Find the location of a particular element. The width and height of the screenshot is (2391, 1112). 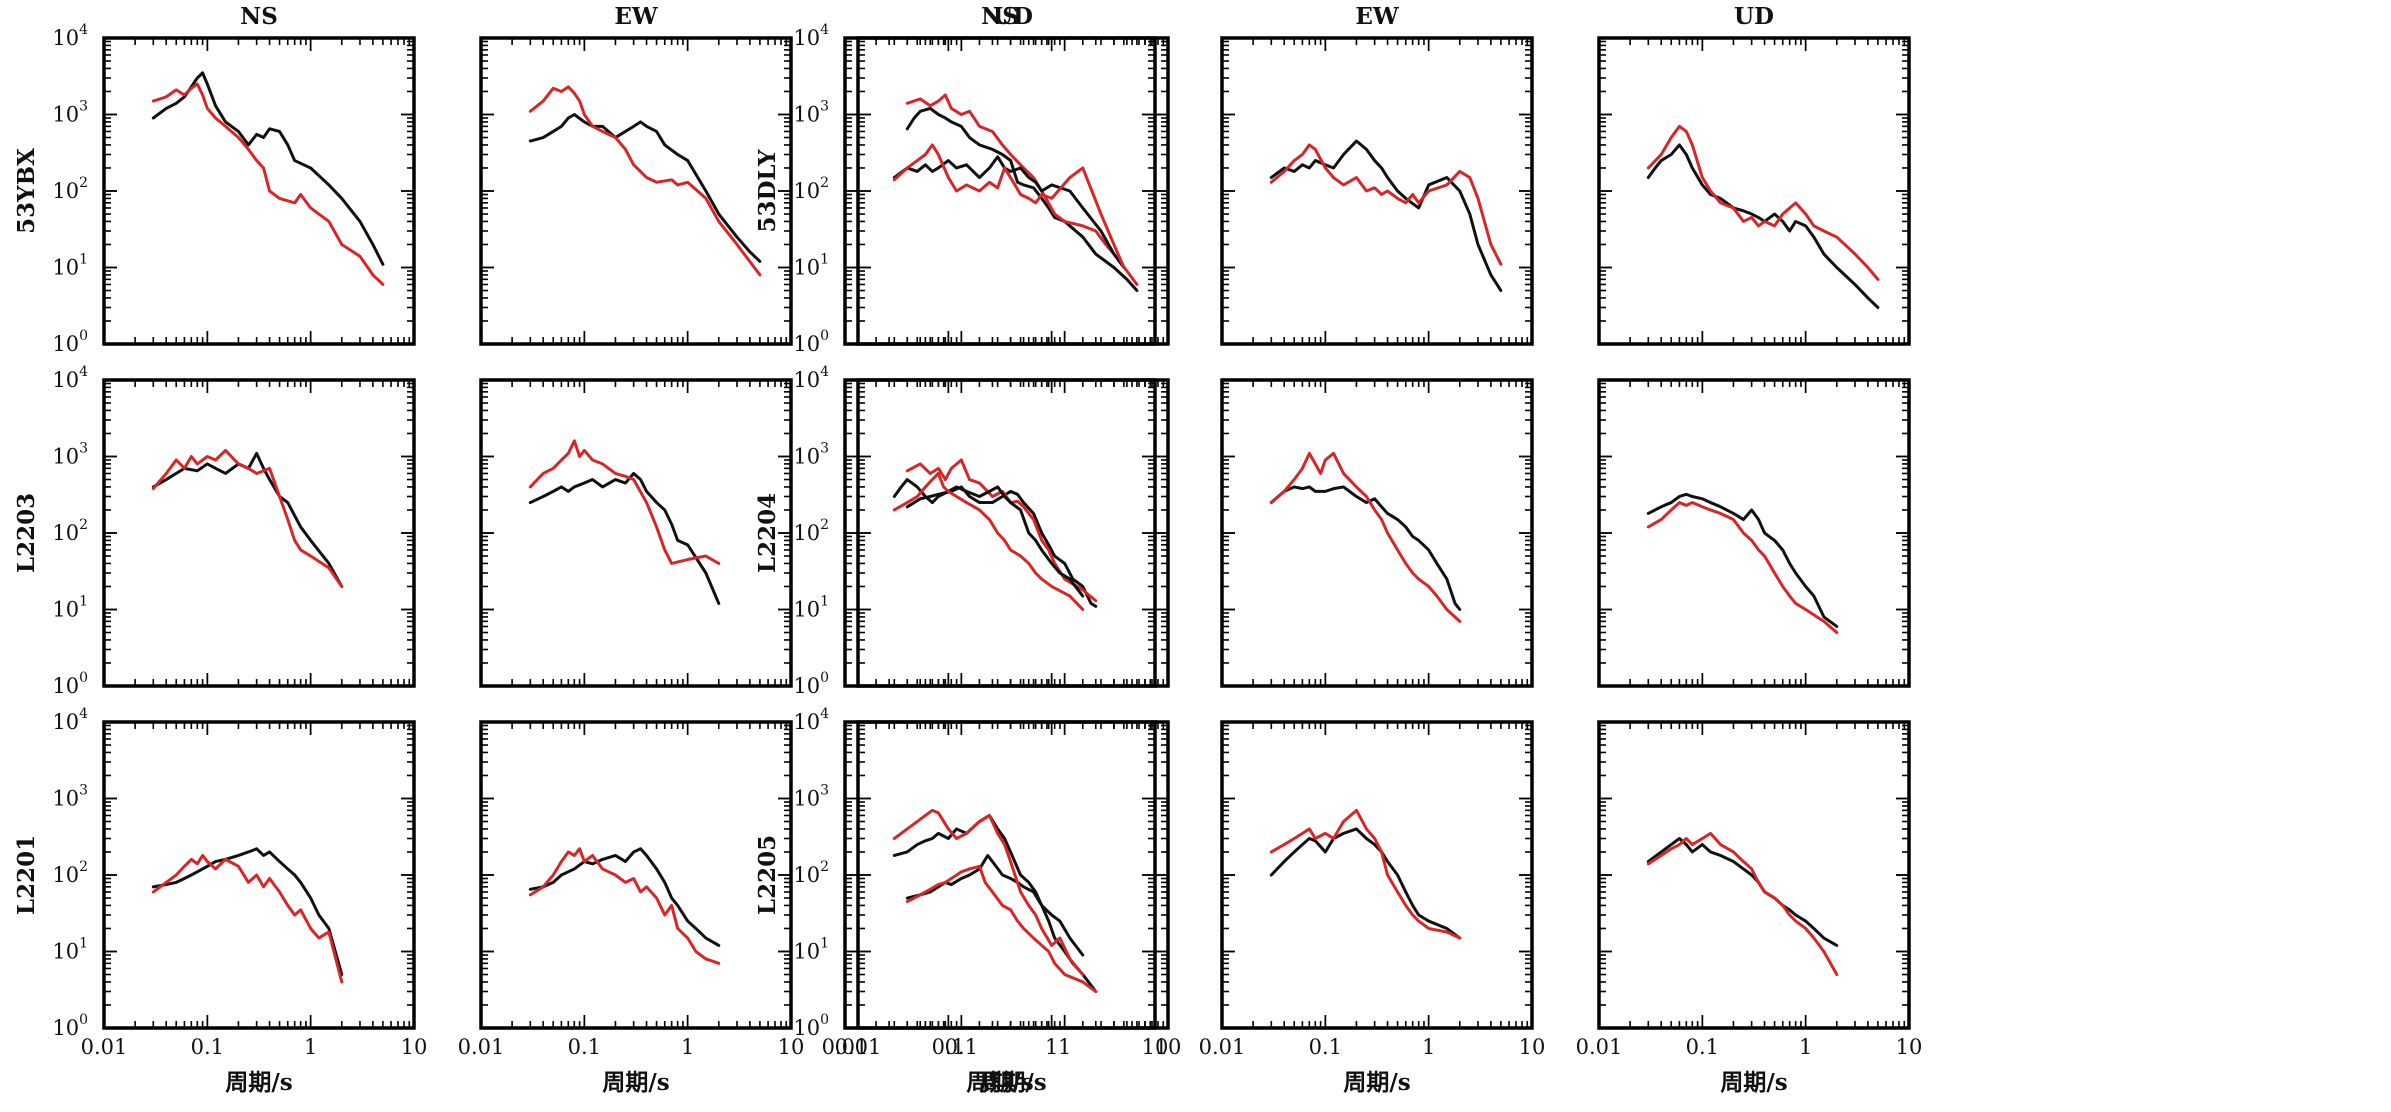

panel-1-1-0: 10⁰ 10¹ 10² 10³ 10⁴ is located at coordinates (975, 531).